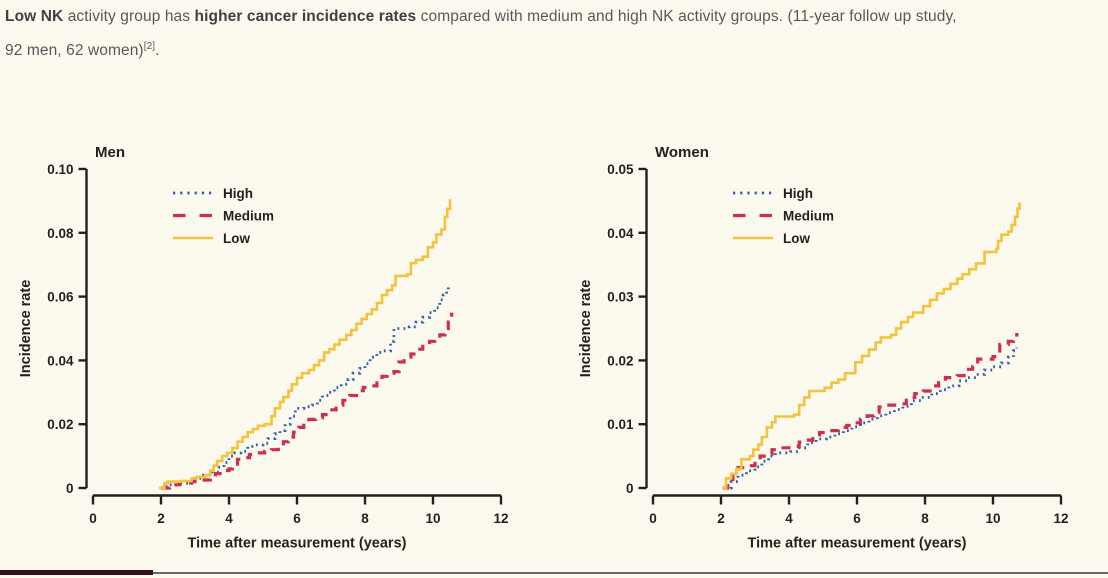 The image size is (1108, 578). Describe the element at coordinates (682, 152) in the screenshot. I see `chart-title: Women` at that location.